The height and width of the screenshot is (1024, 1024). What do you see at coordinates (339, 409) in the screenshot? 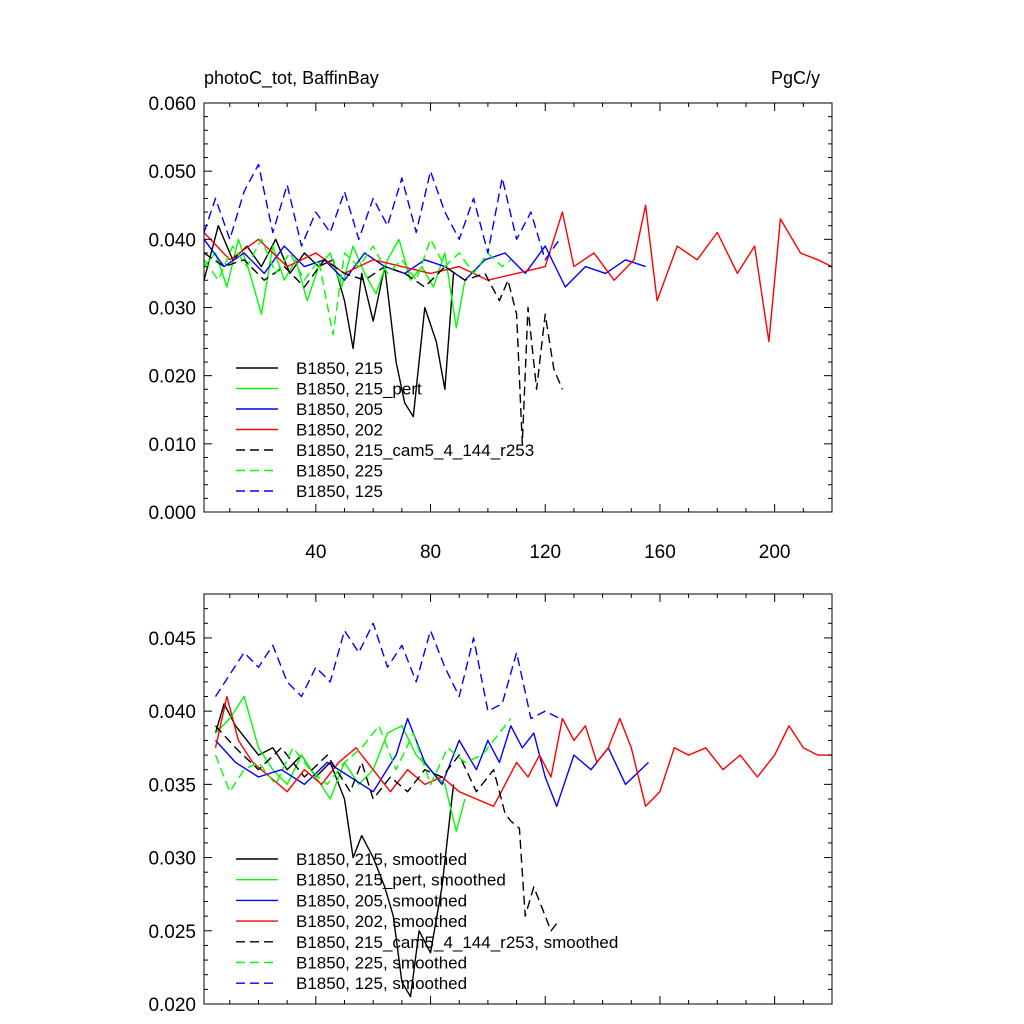
I see `legend-label-0-2: B1850, 205` at bounding box center [339, 409].